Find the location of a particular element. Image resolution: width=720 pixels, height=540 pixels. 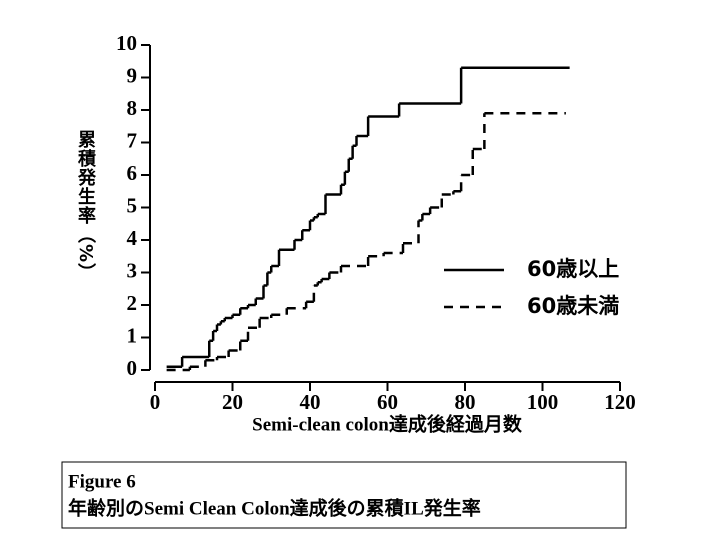

y-axis-label: 累積発生率（%） is located at coordinates (86, 206).